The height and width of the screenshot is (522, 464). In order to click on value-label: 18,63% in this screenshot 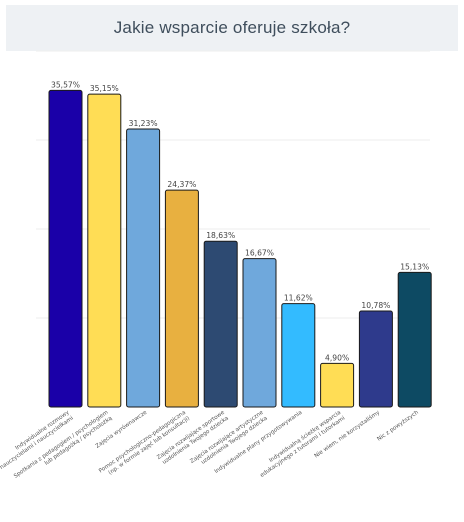, I will do `click(220, 235)`.